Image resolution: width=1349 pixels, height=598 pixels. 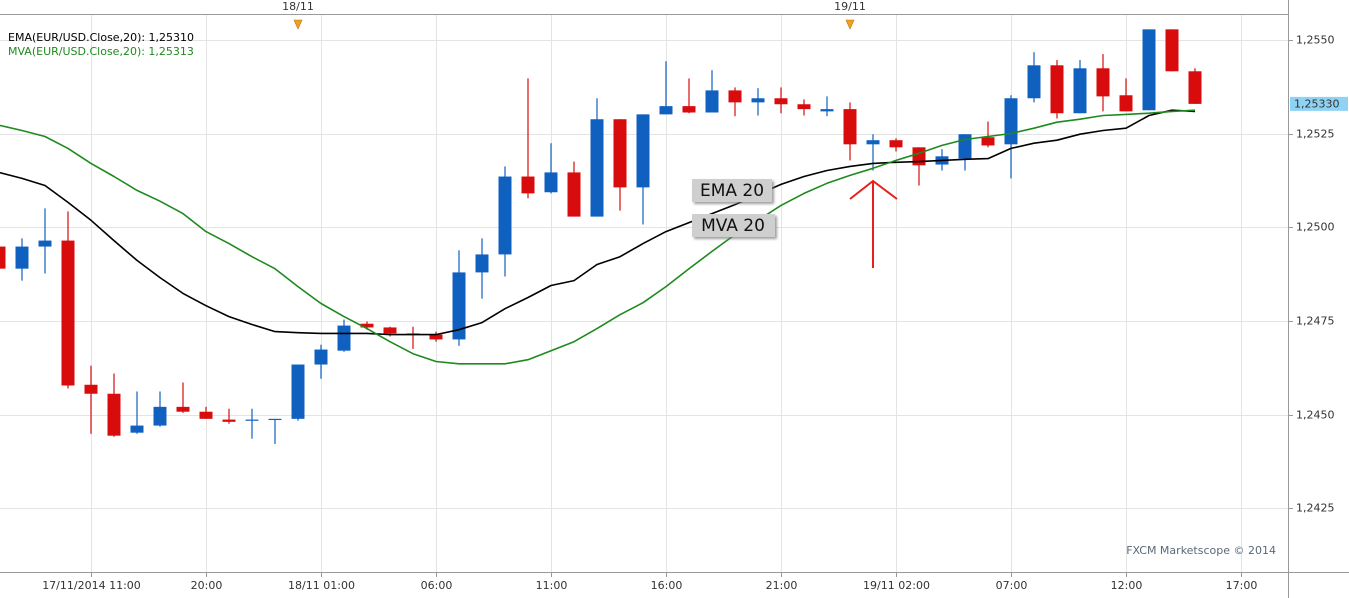 What do you see at coordinates (896, 585) in the screenshot?
I see `x-tick-label: 19/11 02:00` at bounding box center [896, 585].